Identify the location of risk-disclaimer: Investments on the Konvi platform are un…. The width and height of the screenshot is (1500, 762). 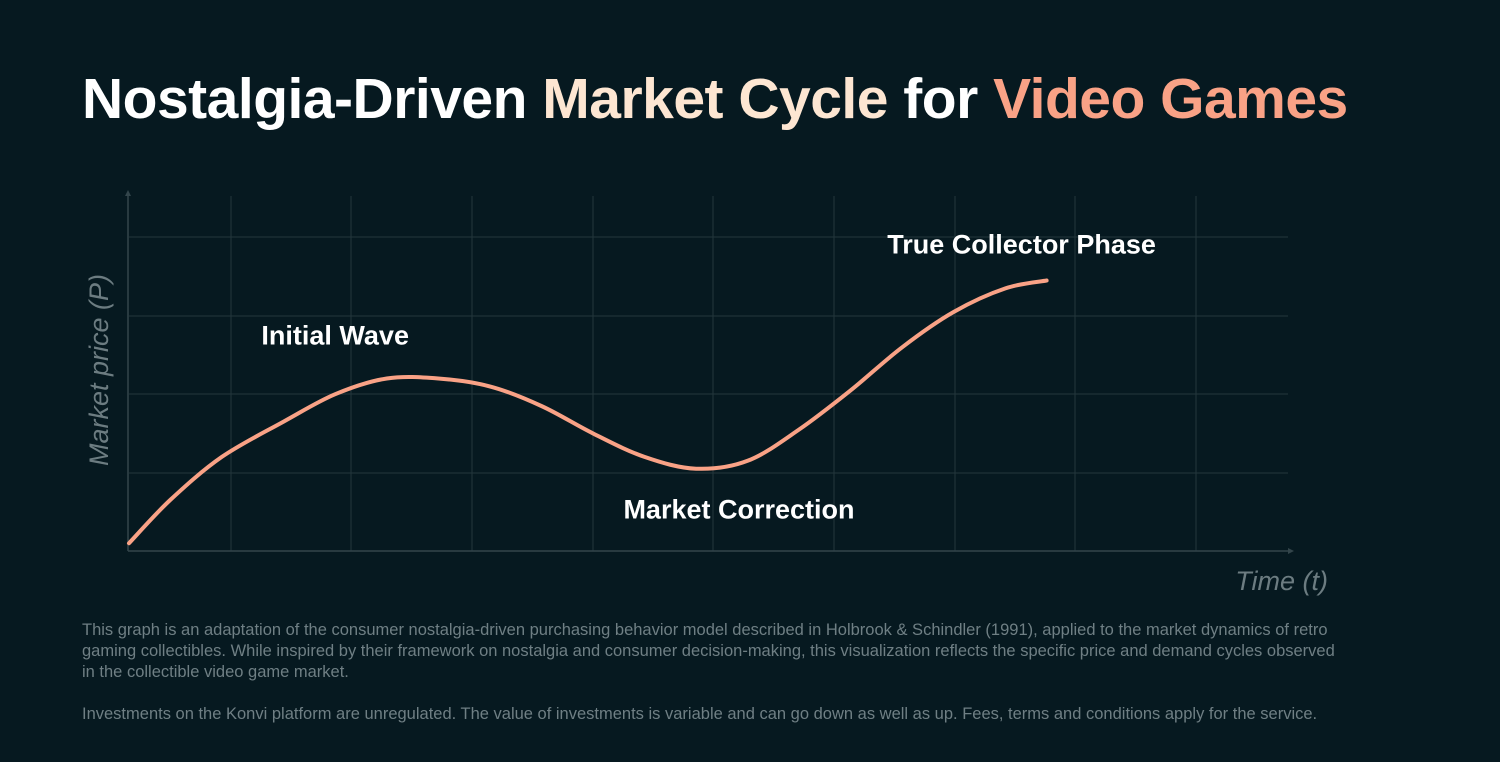
(700, 714).